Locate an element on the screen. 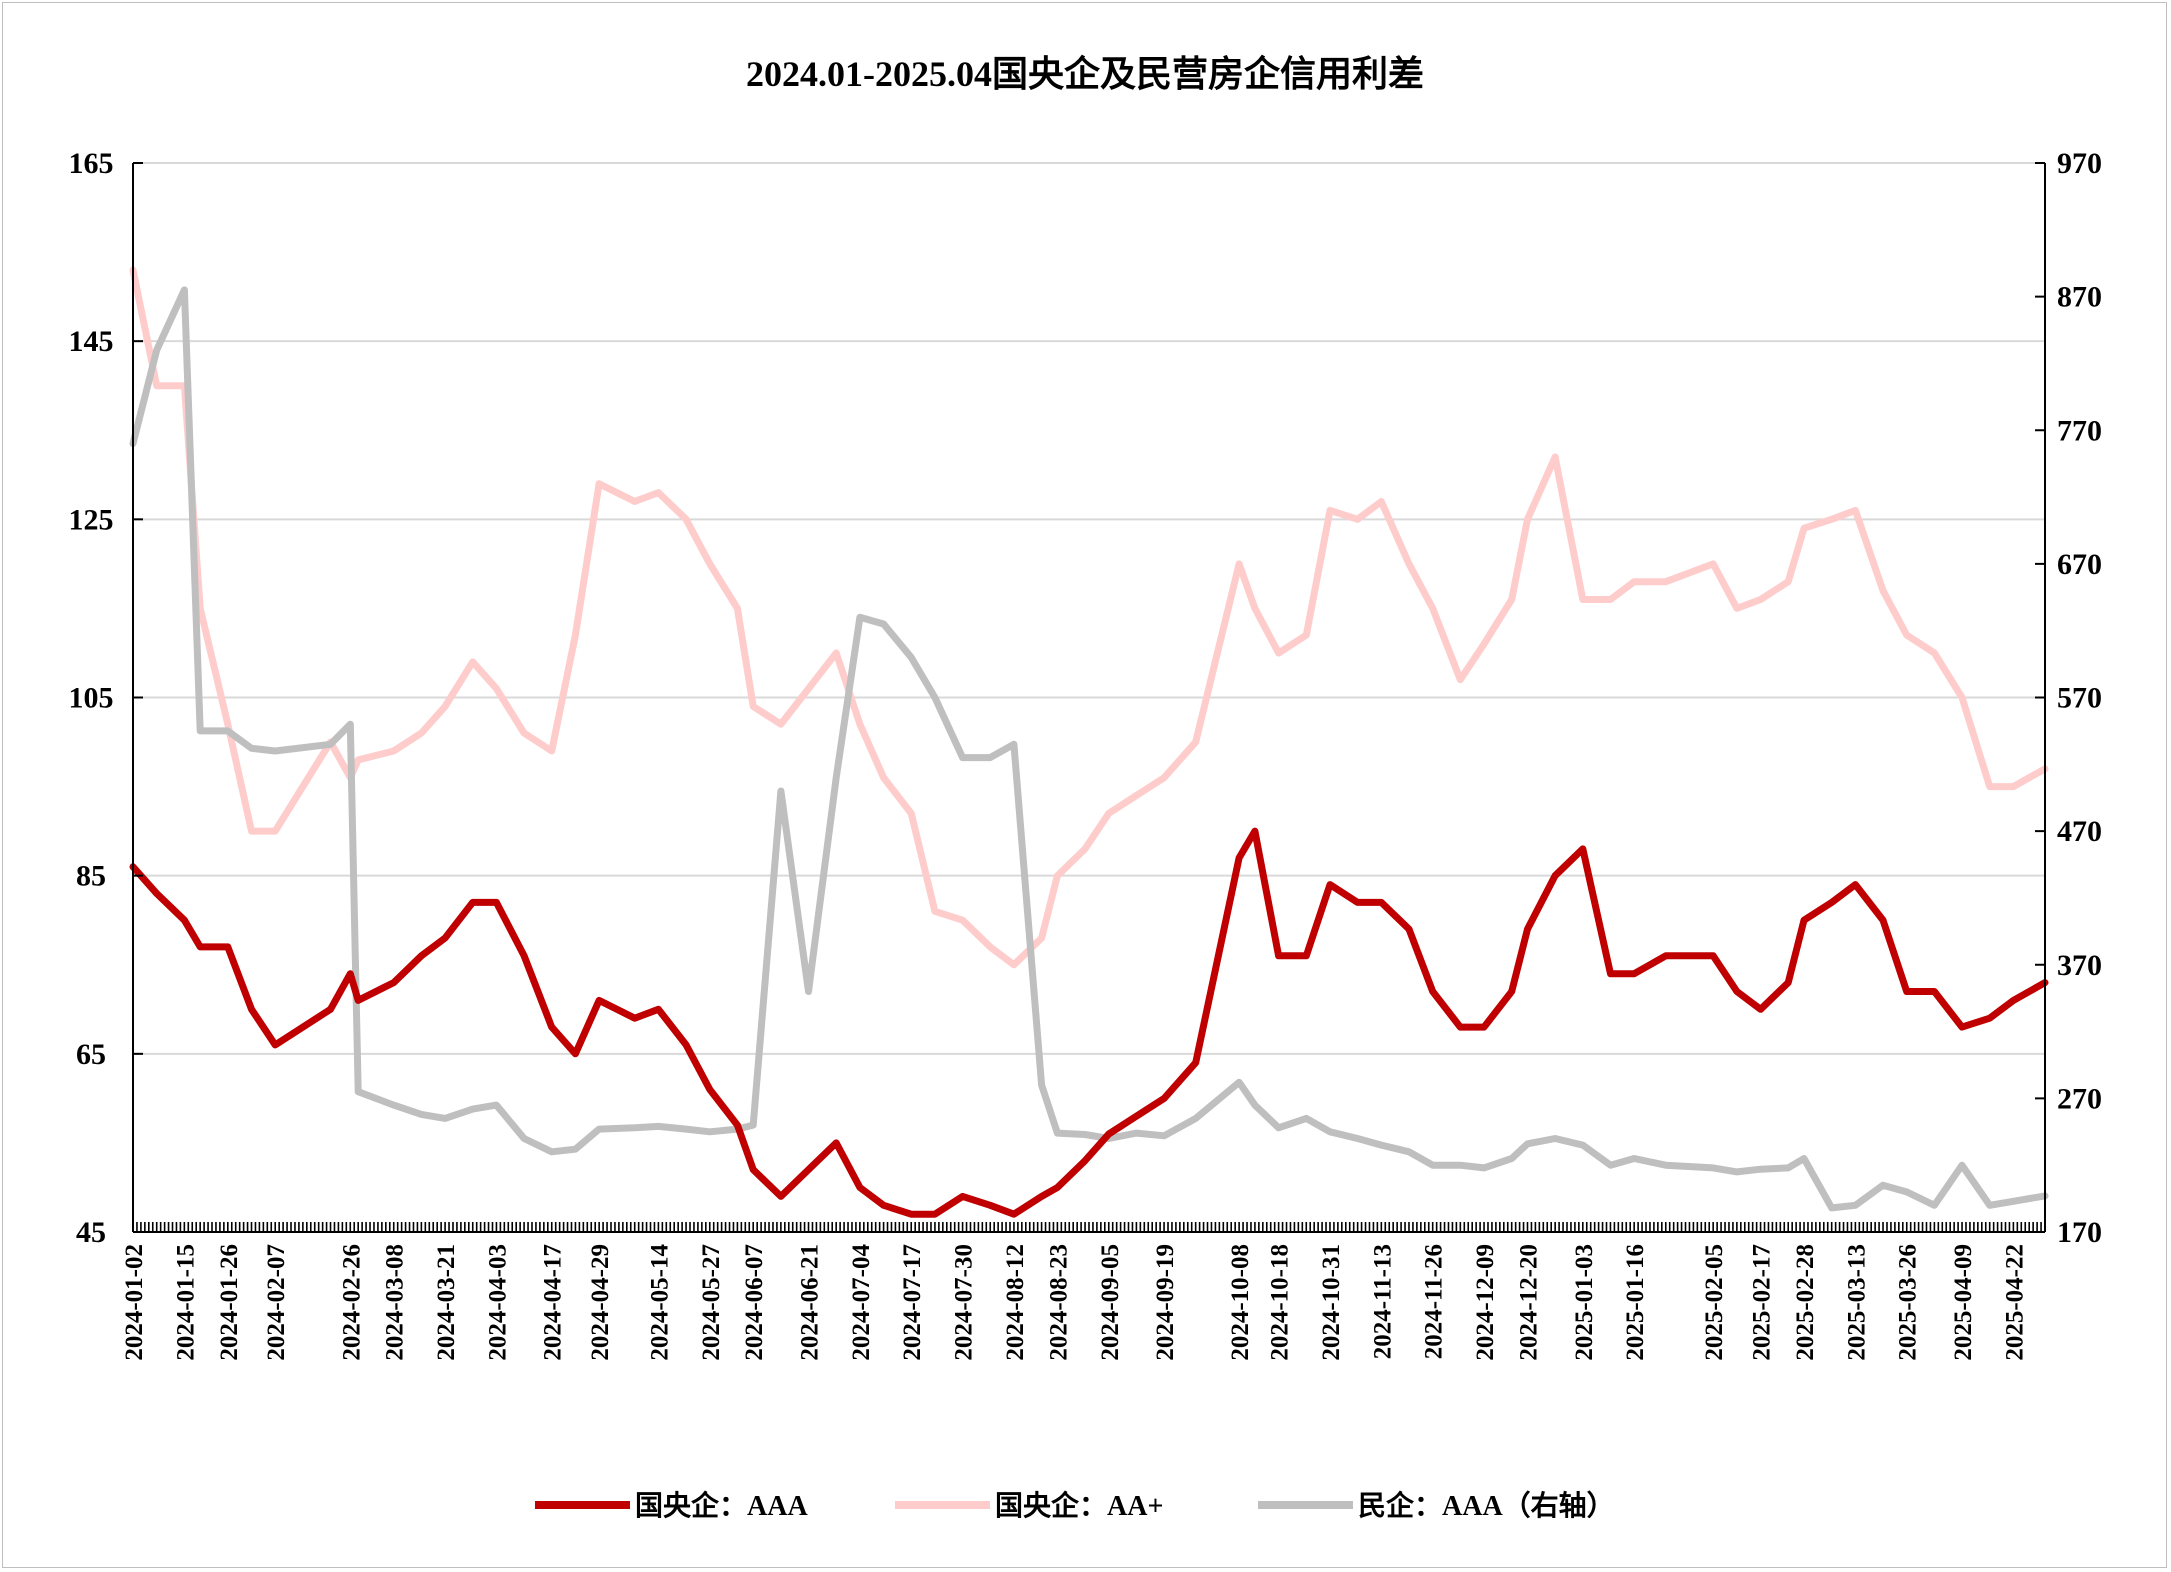  y-tick-label: 145 is located at coordinates (91, 341).